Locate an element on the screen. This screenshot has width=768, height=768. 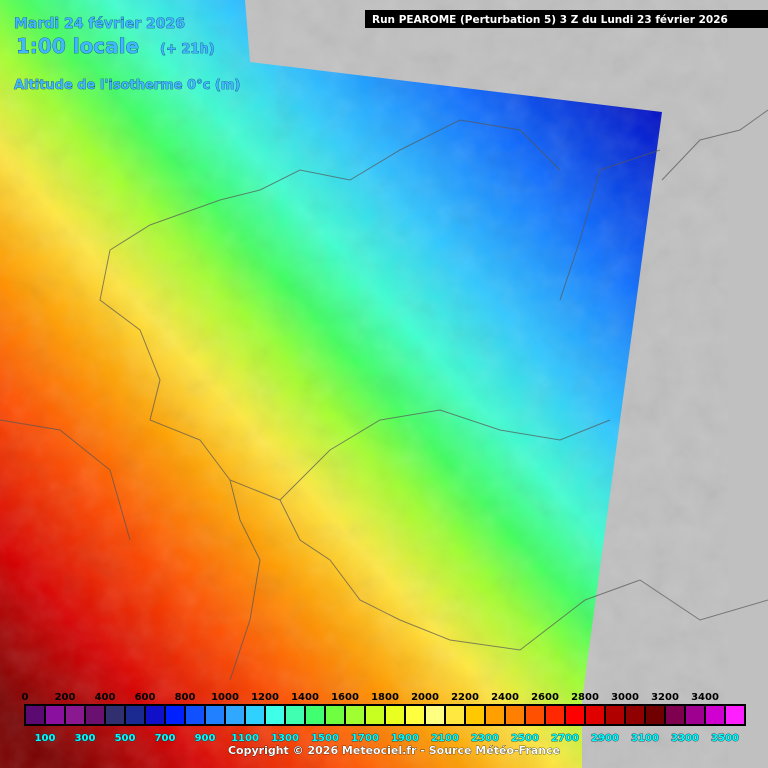
legend-label: 3300 is located at coordinates (685, 738).